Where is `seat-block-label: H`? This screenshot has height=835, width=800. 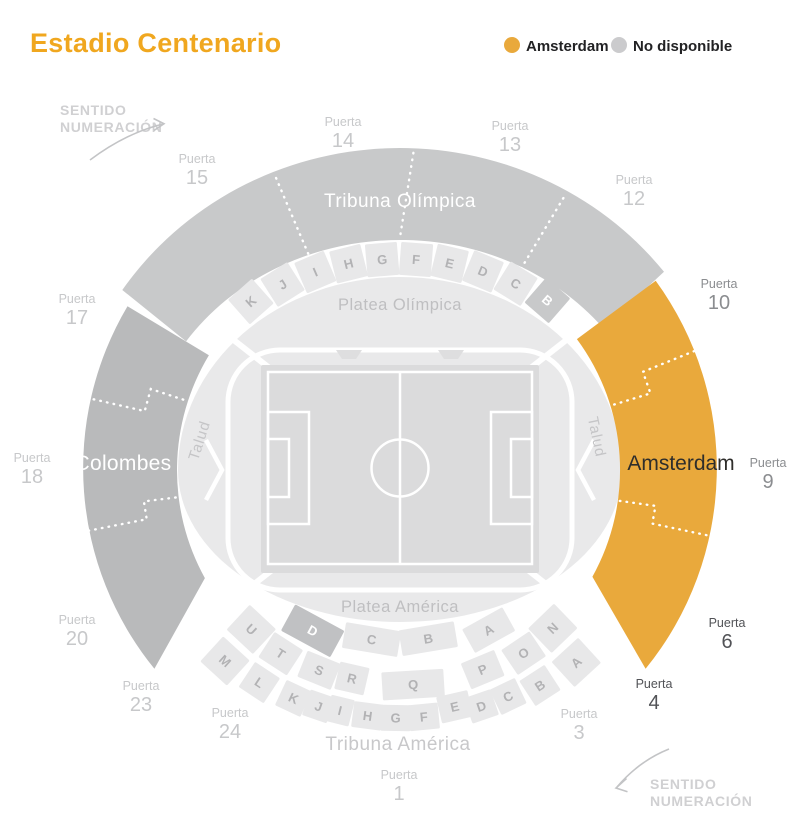
seat-block-label: H is located at coordinates (367, 716).